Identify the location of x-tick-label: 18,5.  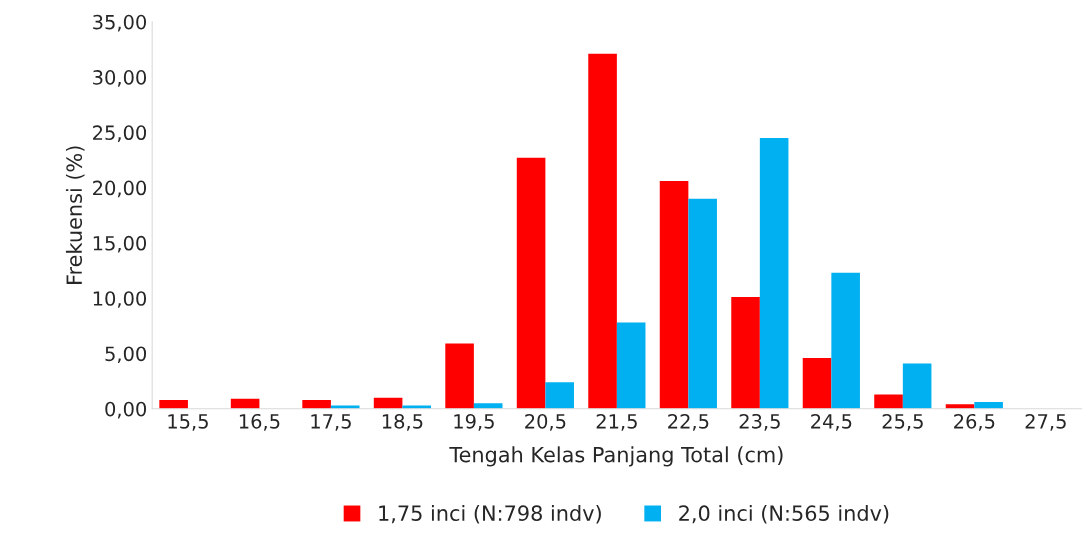
(402, 422).